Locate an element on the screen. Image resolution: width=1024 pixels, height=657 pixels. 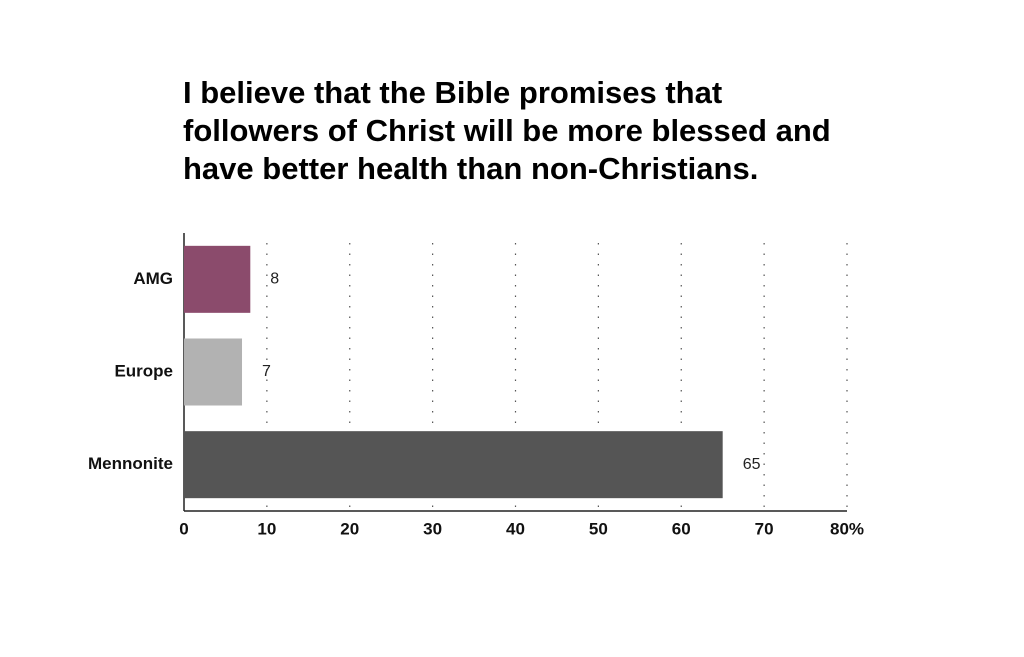
x-tick-label: 80% is located at coordinates (847, 528).